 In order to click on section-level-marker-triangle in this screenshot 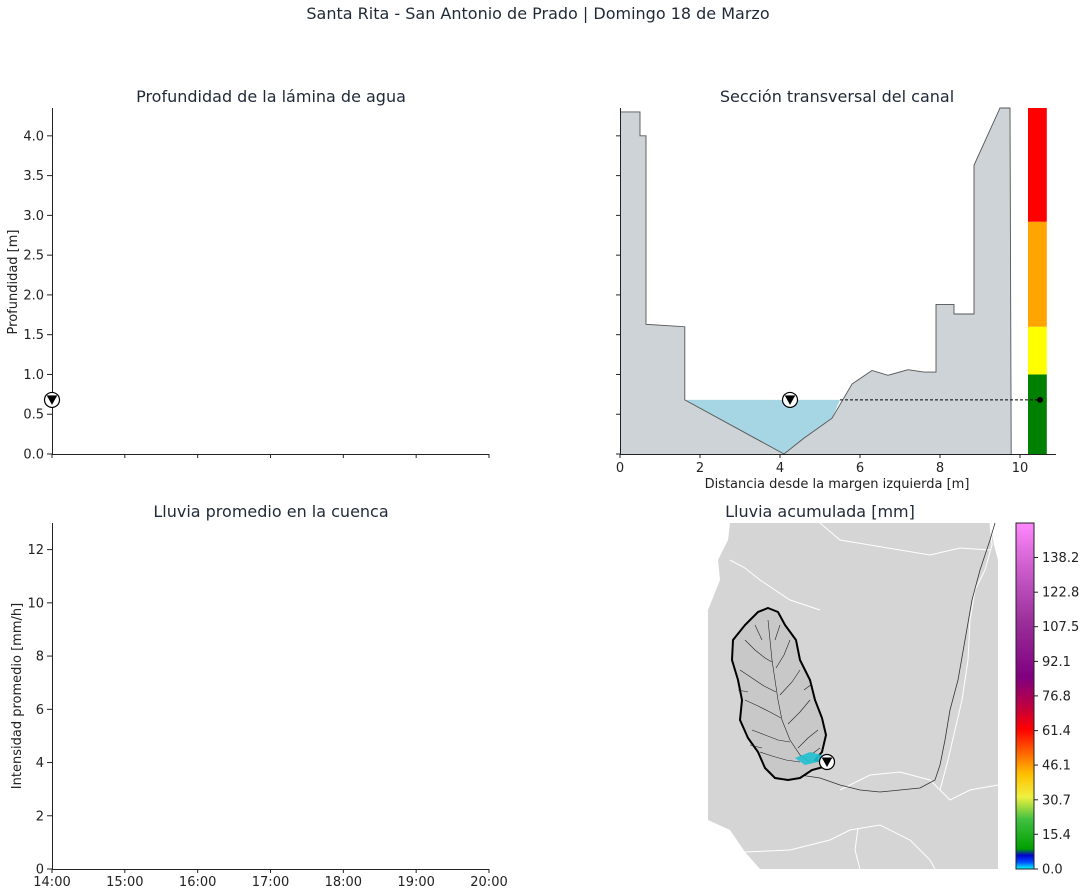, I will do `click(790, 400)`.